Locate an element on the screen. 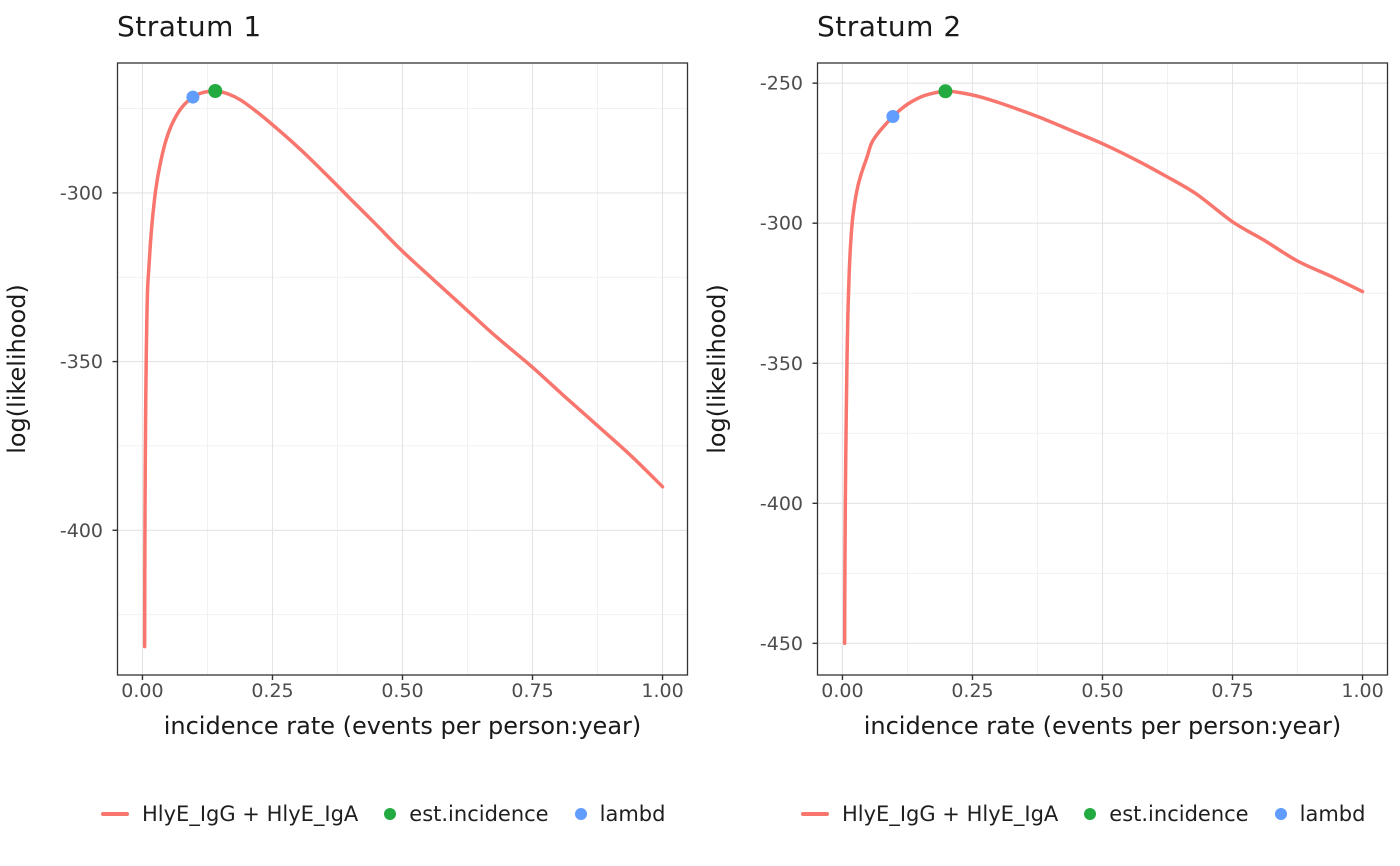 This screenshot has width=1400, height=866. legend-stratum-1: HlyE_IgG + HlyE_IgA est.incidence lambd is located at coordinates (350, 814).